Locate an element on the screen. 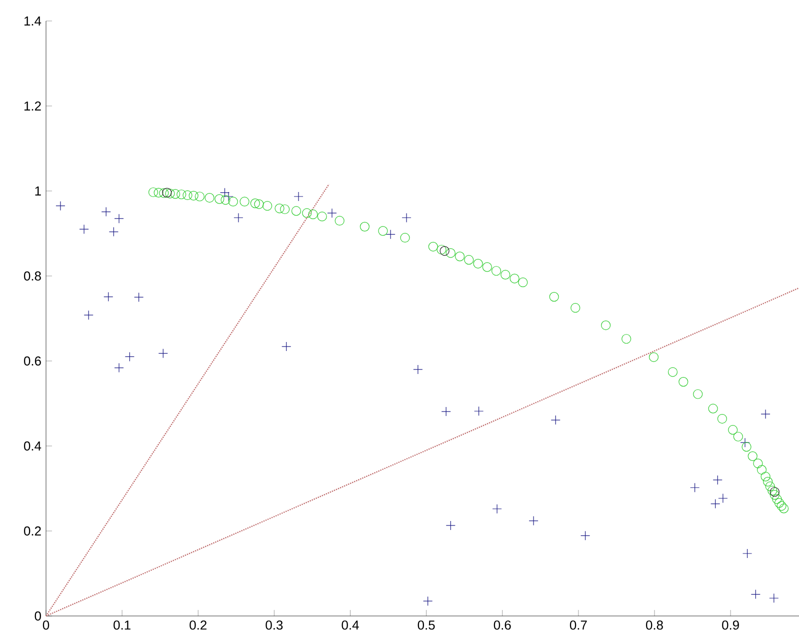 The image size is (799, 640). y-tick-label: 1.2 is located at coordinates (32, 106).